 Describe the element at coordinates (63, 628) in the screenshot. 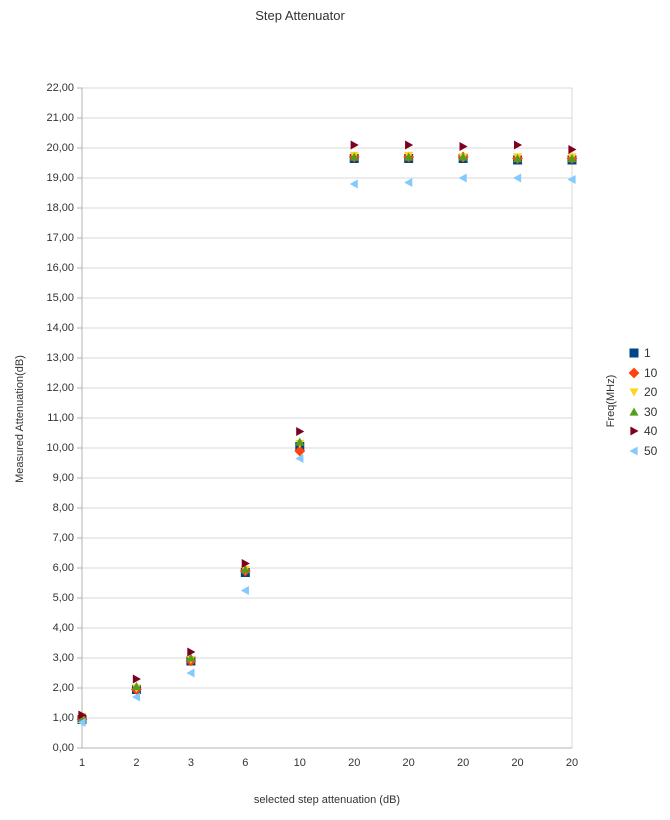

I see `y-tick-label: 4,00` at that location.